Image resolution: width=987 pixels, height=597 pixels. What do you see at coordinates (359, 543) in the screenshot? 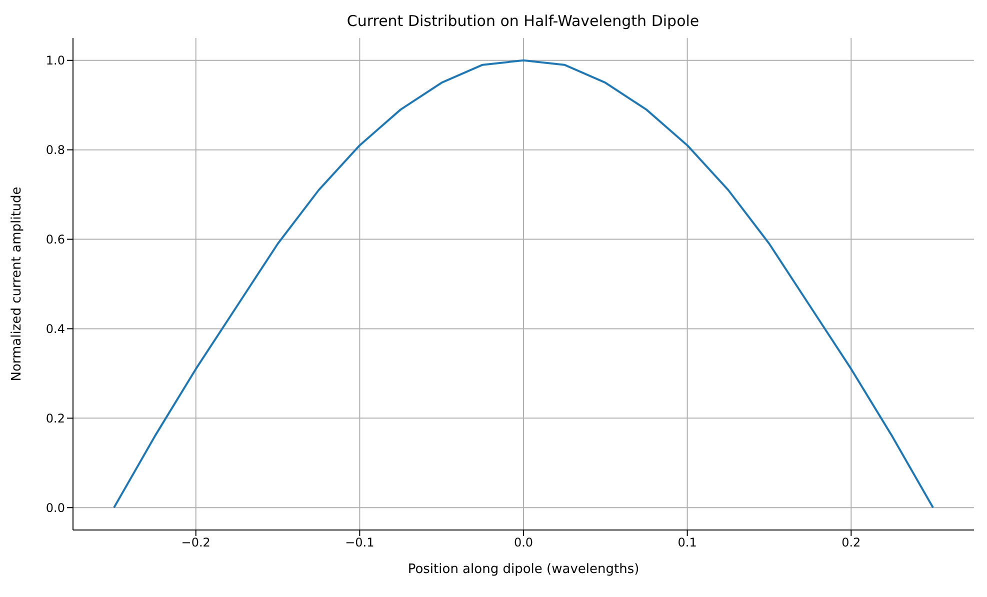
I see `x-tick-label: −0.1` at bounding box center [359, 543].